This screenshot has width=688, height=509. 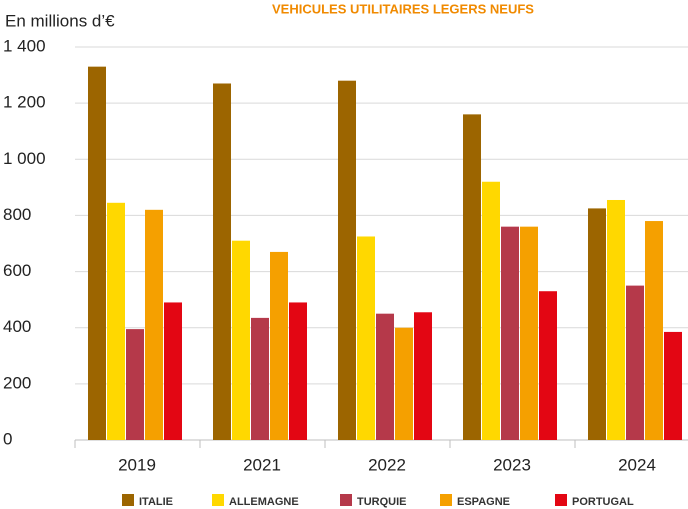 I want to click on chart-subtitle: En millions d’€, so click(x=60, y=20).